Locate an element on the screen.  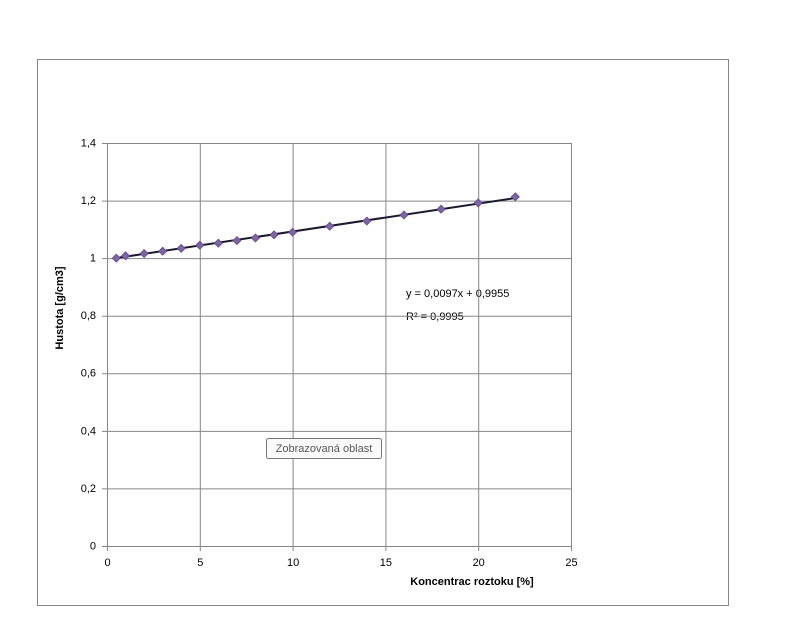
trendline-equation: y = 0,0097x + 0,9955 is located at coordinates (457, 294).